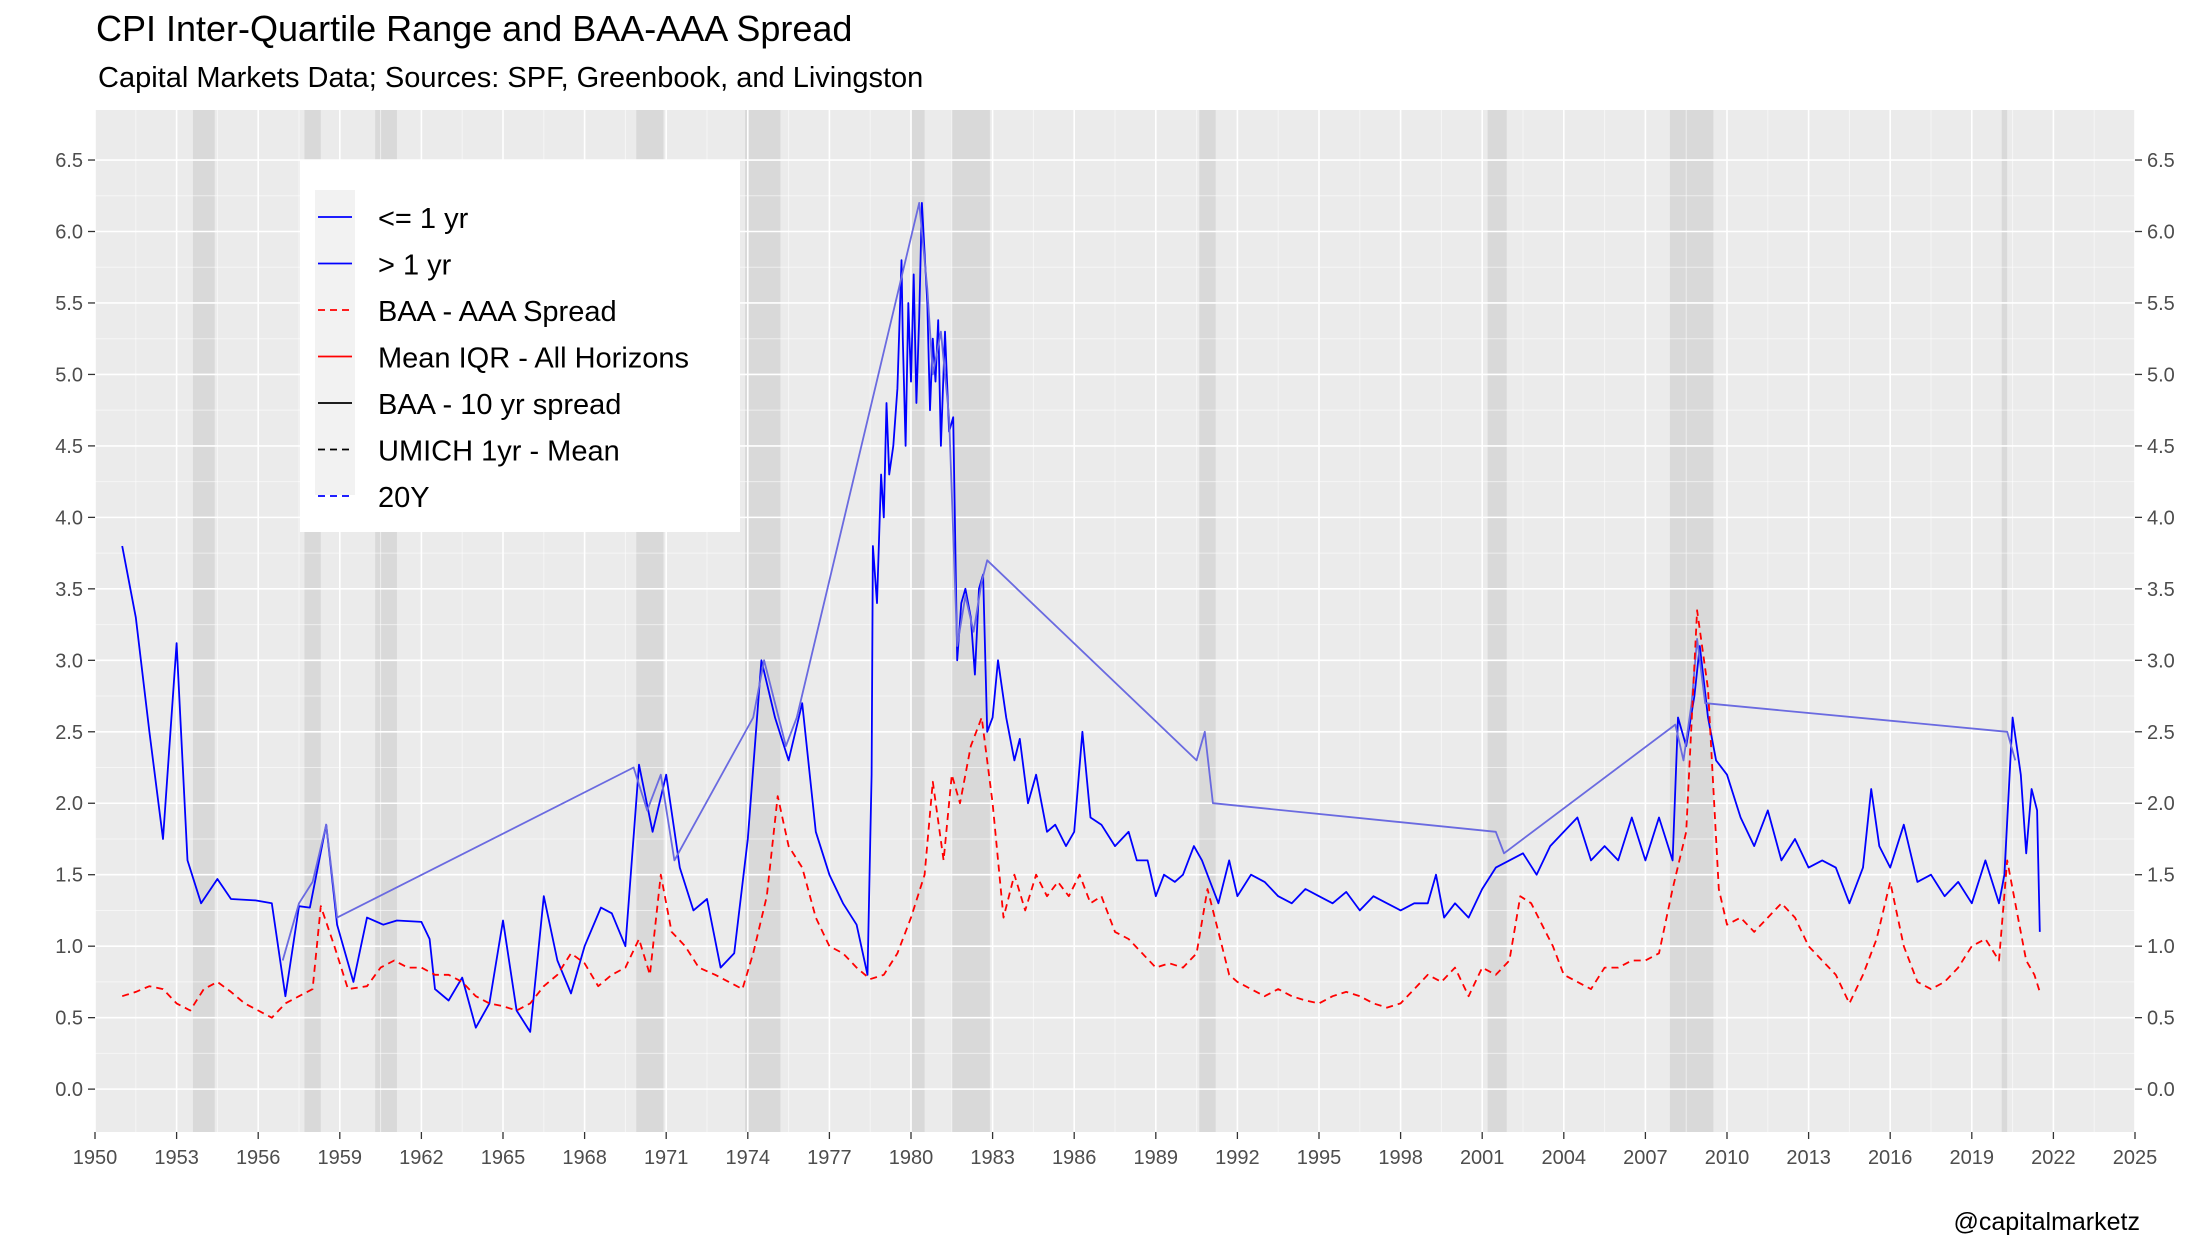  Describe the element at coordinates (533, 359) in the screenshot. I see `legend-label: Mean IQR - All Horizons` at that location.